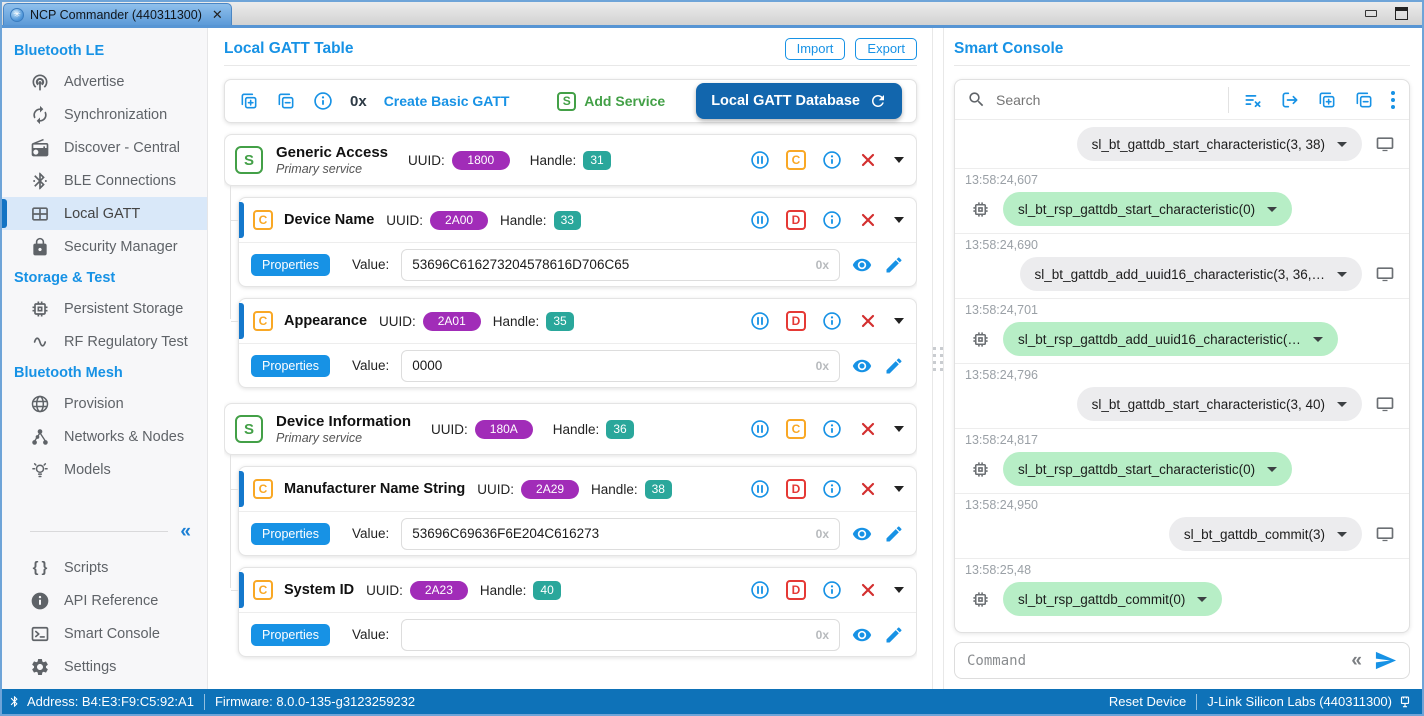 Image resolution: width=1424 pixels, height=716 pixels. Describe the element at coordinates (1219, 404) in the screenshot. I see `command-pill: sl_bt_gattdb_start_characteristic(3, 40)` at that location.